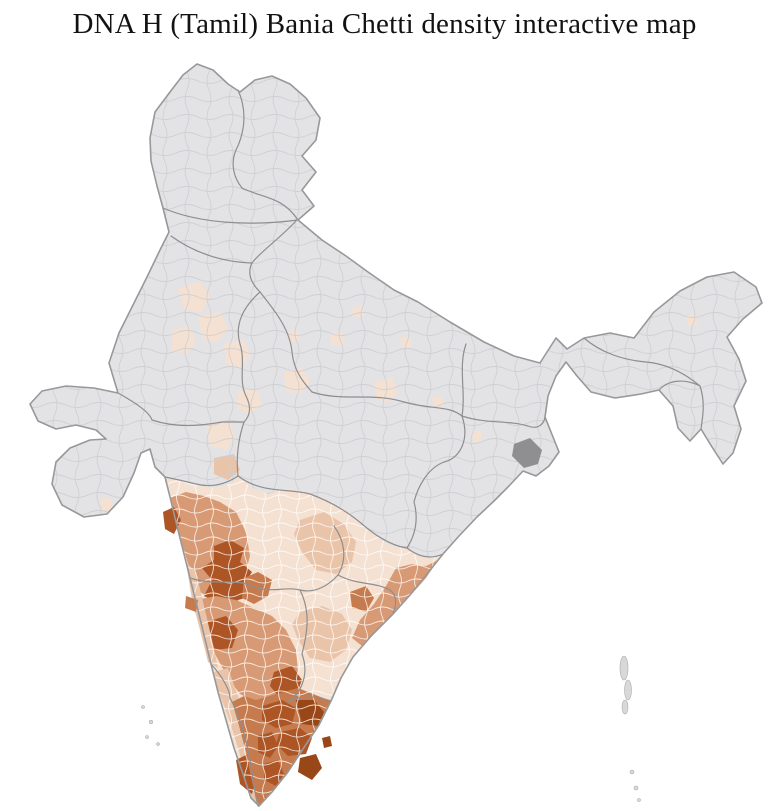  Describe the element at coordinates (297, 646) in the screenshot. I see `border-karnataka-andhra` at that location.